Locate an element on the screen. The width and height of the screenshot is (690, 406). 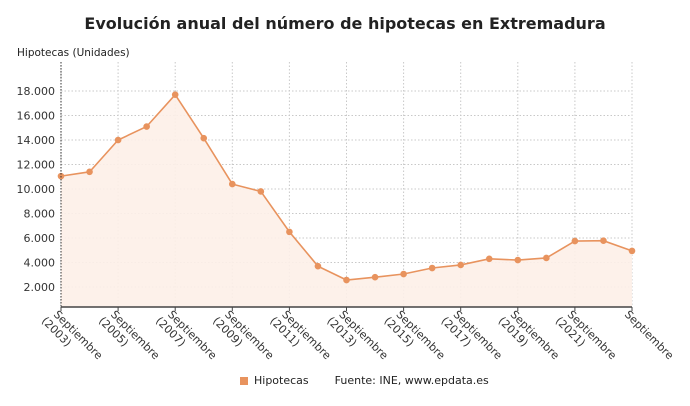
y-tick-label: 10.000 is located at coordinates (36, 189).